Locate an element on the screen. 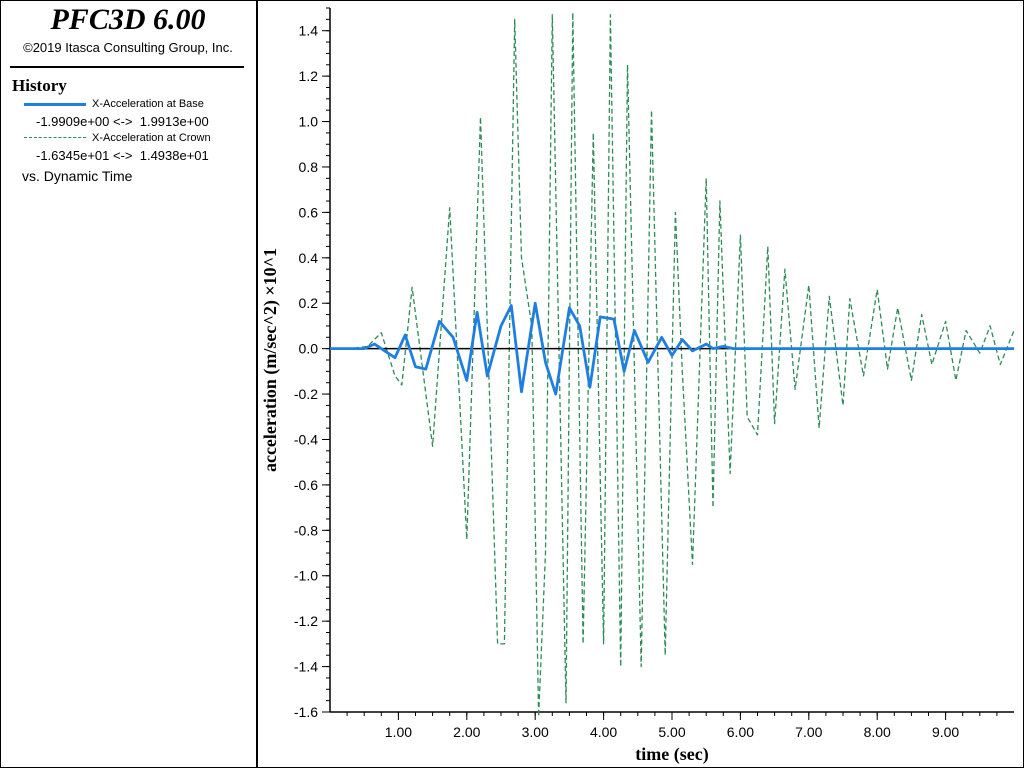  legend-series-crown-name: X-Acceleration at Crown is located at coordinates (151, 138).